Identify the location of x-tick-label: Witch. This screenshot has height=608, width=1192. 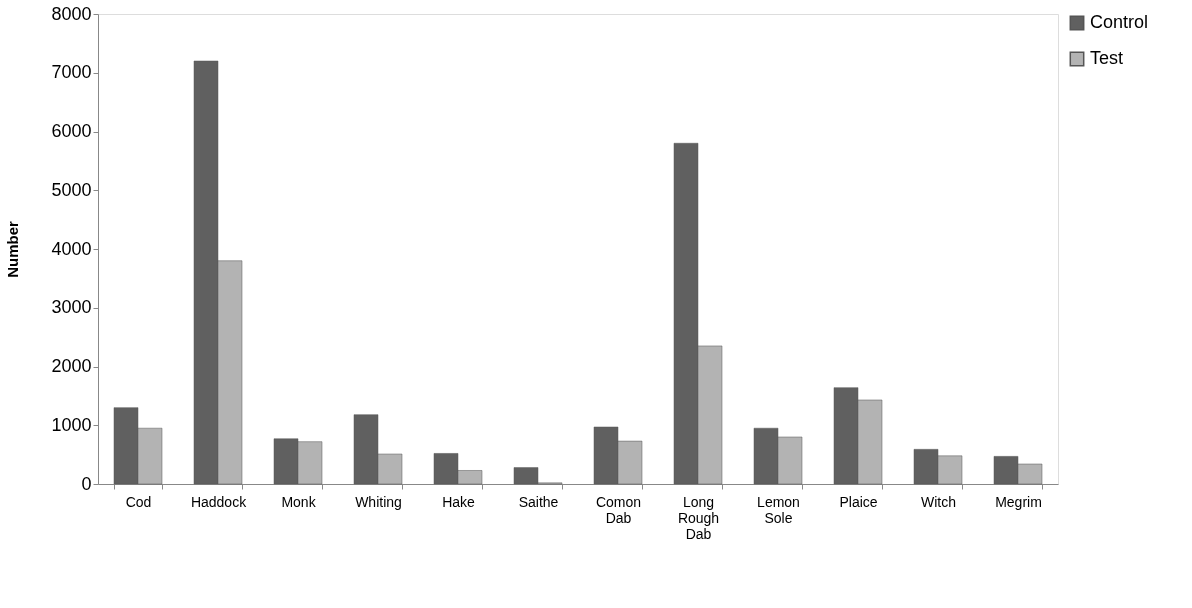
(938, 501).